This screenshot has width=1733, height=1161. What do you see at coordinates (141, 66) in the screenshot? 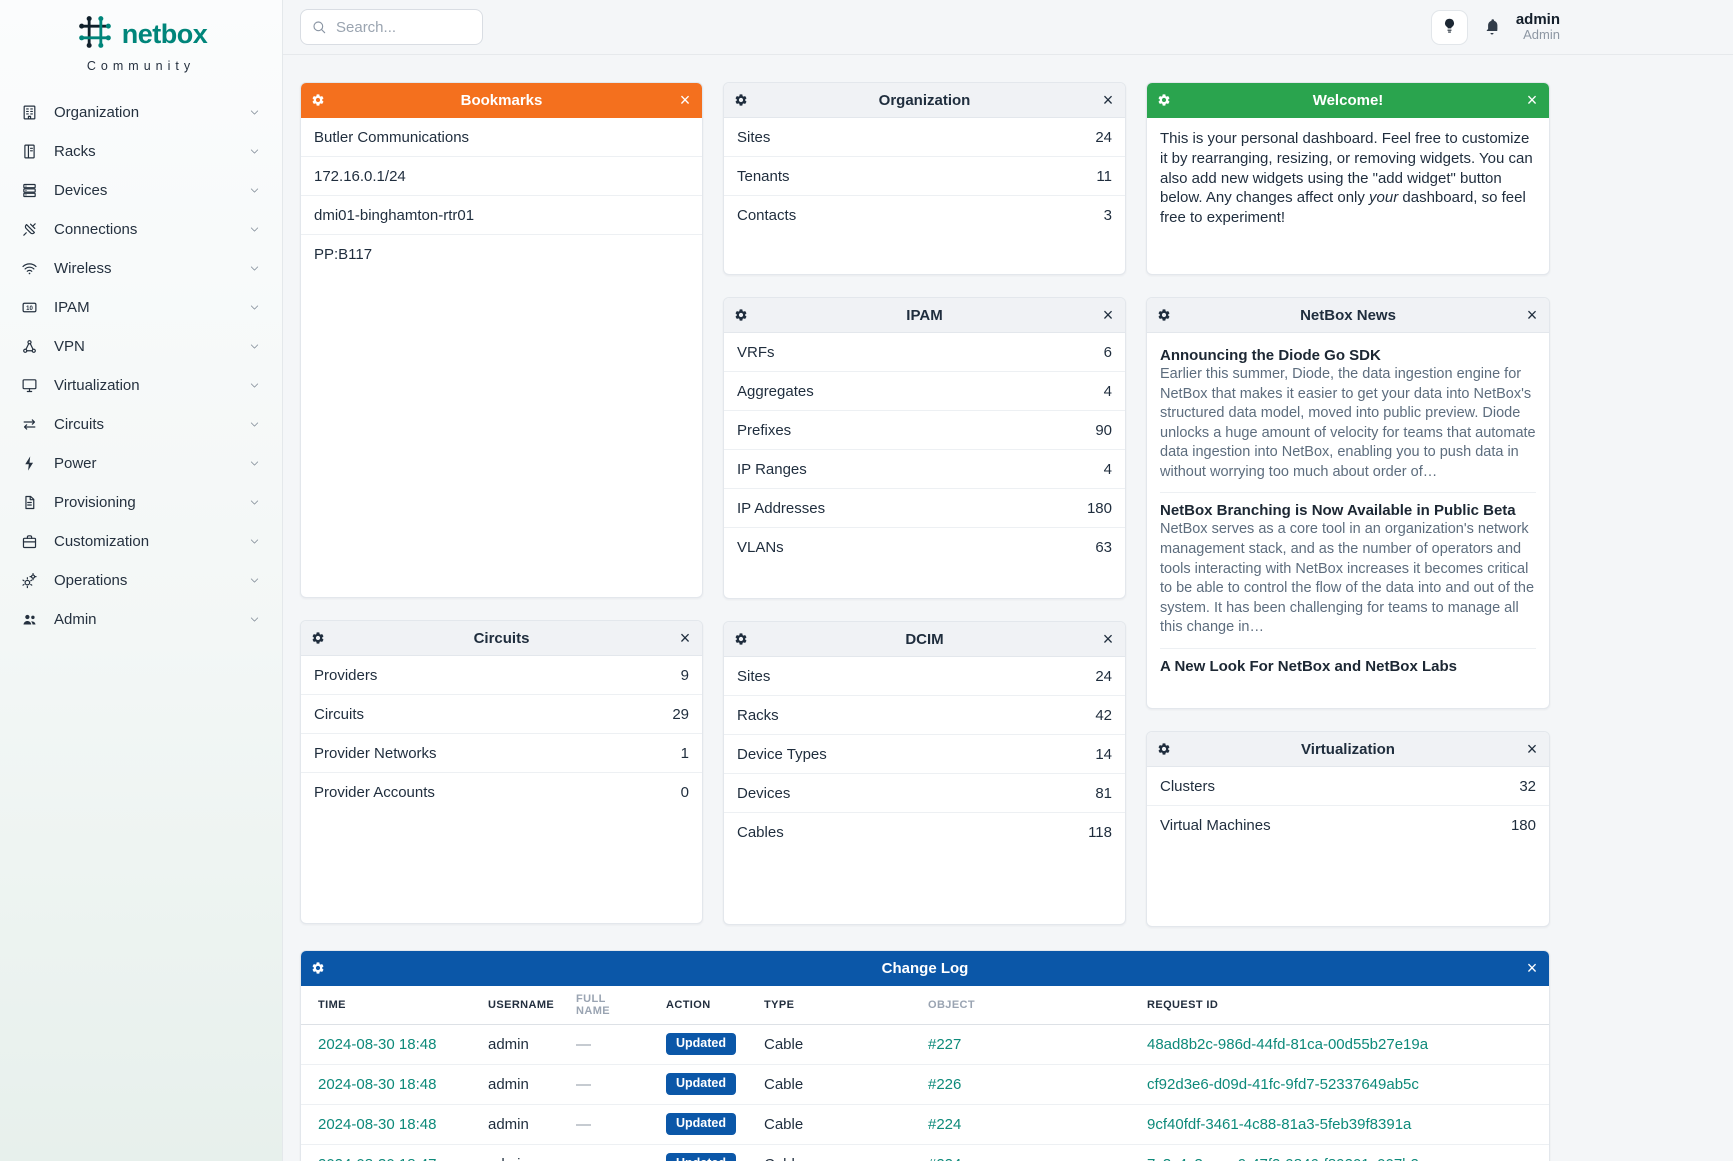
I see `brand-tagline: Community` at bounding box center [141, 66].